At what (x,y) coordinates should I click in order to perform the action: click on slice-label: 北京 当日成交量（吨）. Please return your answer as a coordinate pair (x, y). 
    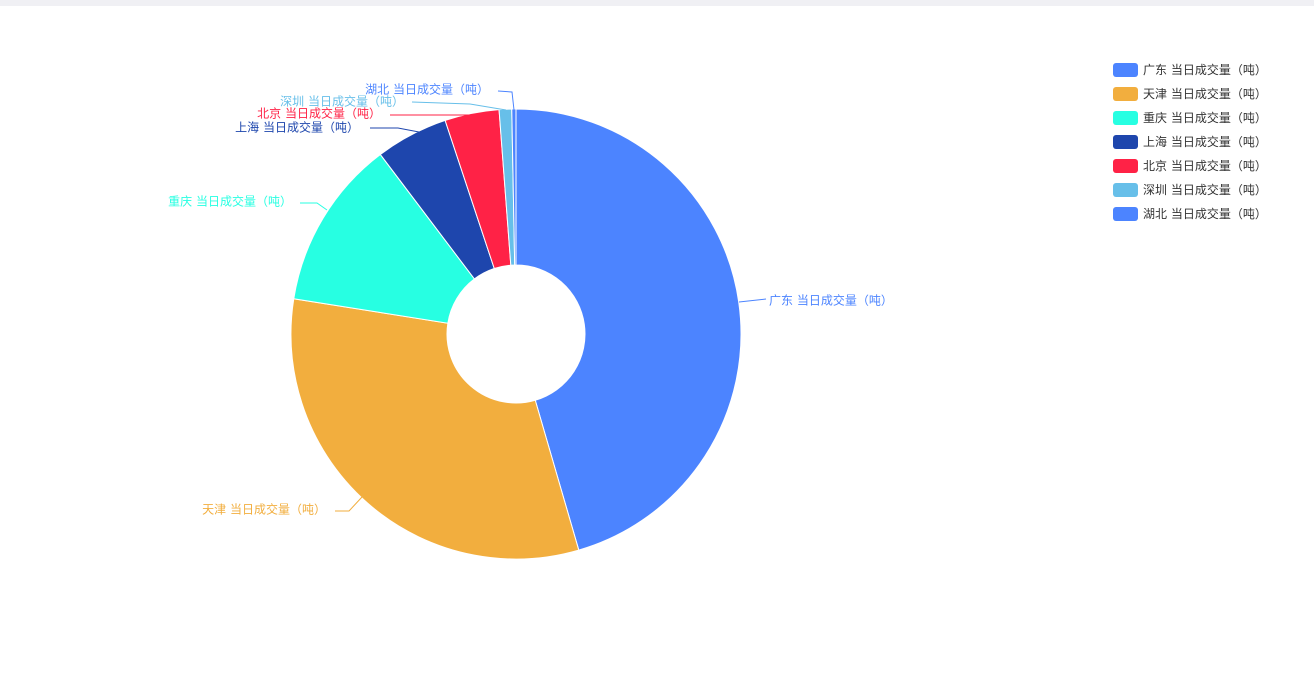
    Looking at the image, I should click on (319, 113).